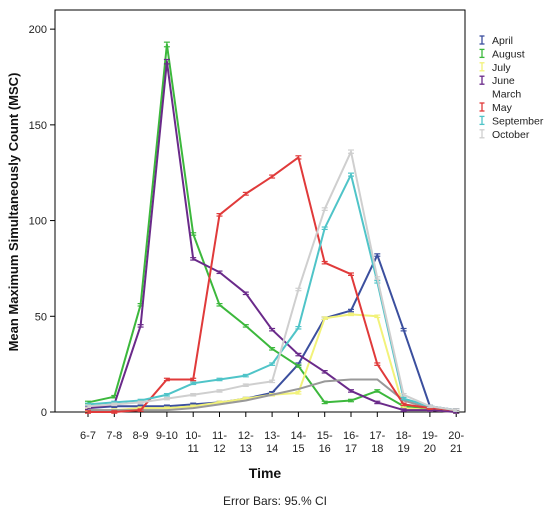 The height and width of the screenshot is (516, 550). What do you see at coordinates (38, 126) in the screenshot?
I see `y-tick-label: 150` at bounding box center [38, 126].